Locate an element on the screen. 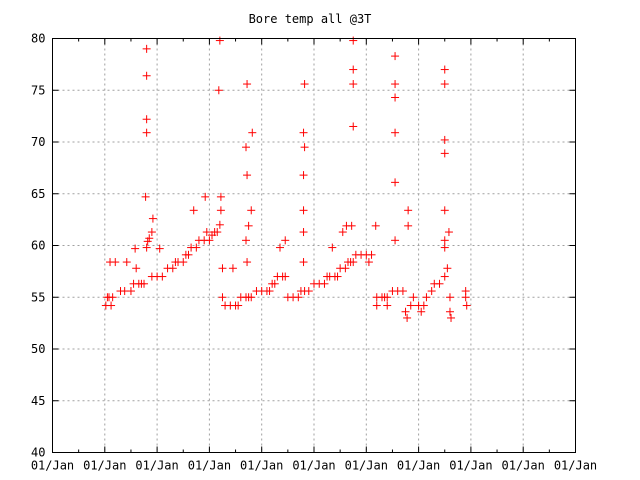  y-tick-label: 40 is located at coordinates (38, 453).